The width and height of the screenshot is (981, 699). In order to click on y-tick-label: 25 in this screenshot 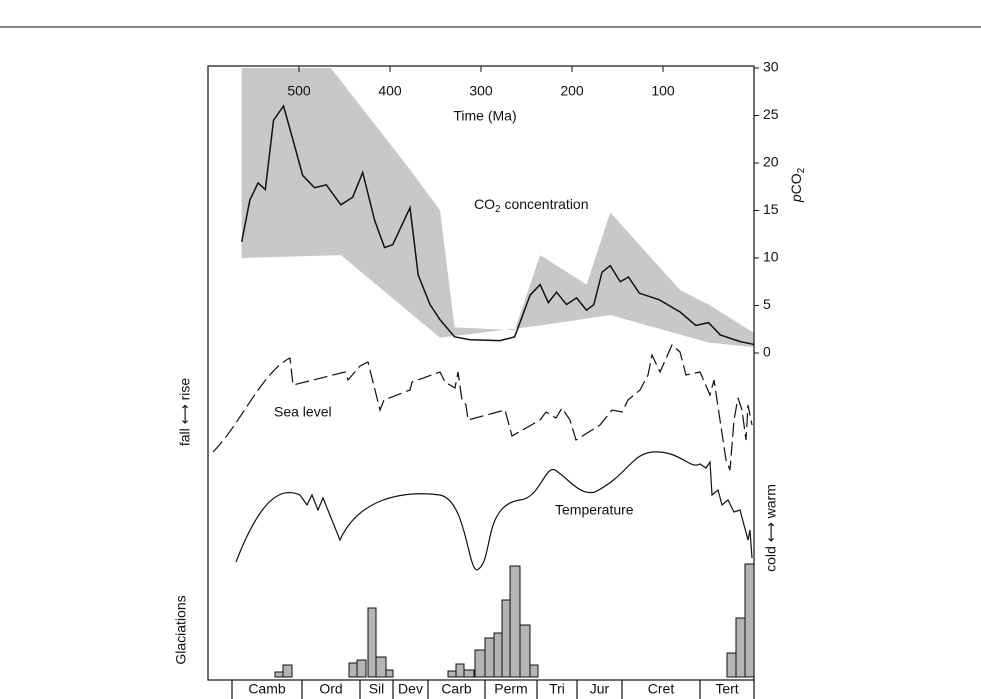, I will do `click(771, 114)`.